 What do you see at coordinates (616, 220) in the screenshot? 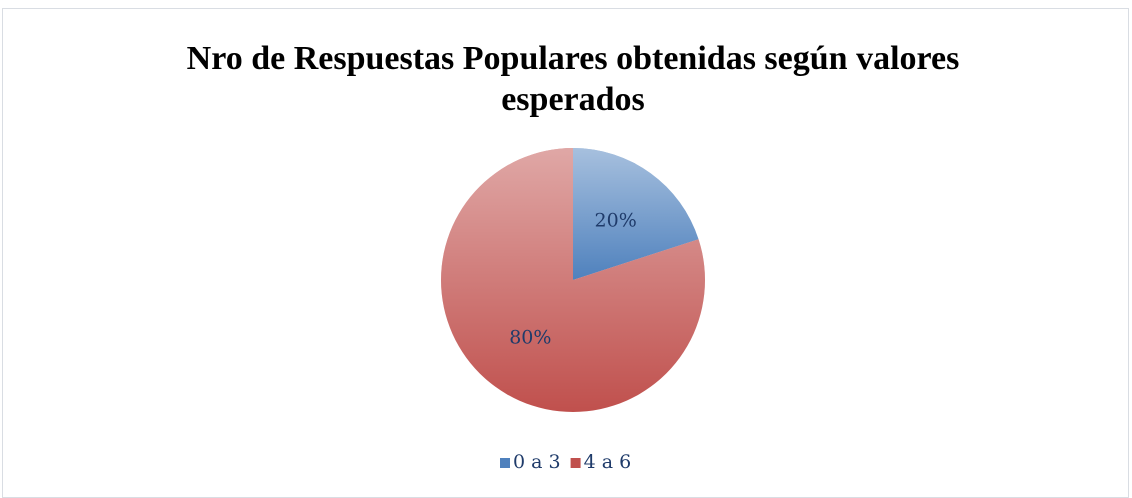
I see `data-label: 20%` at bounding box center [616, 220].